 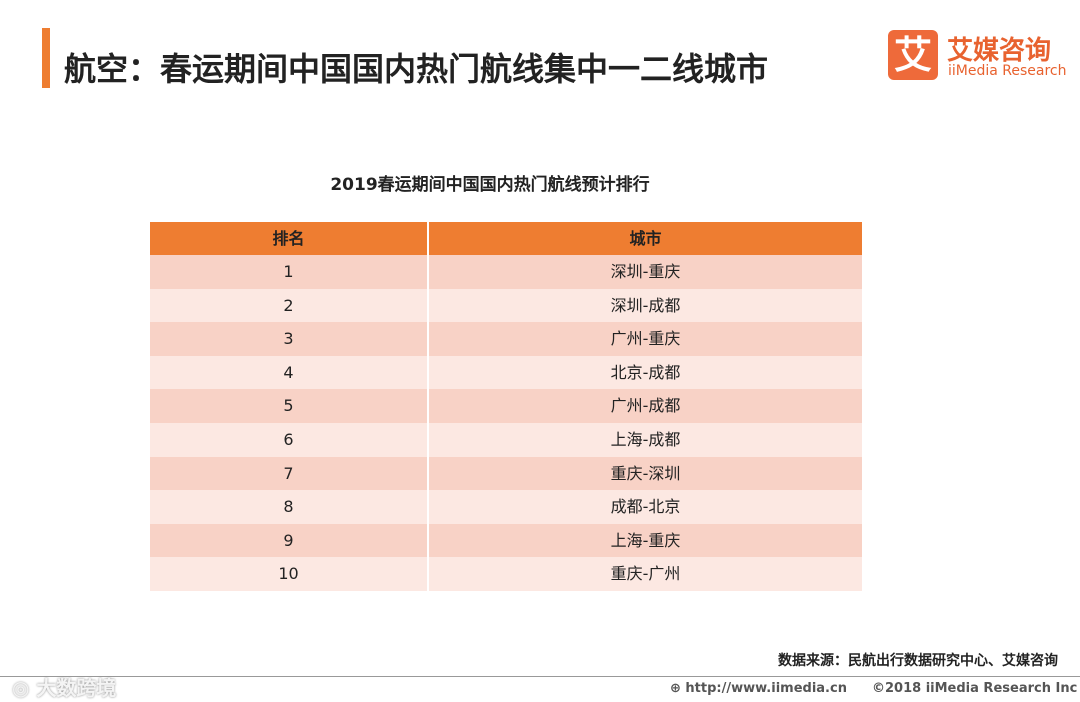 I want to click on table-row: 7 重庆-深圳, so click(x=506, y=473).